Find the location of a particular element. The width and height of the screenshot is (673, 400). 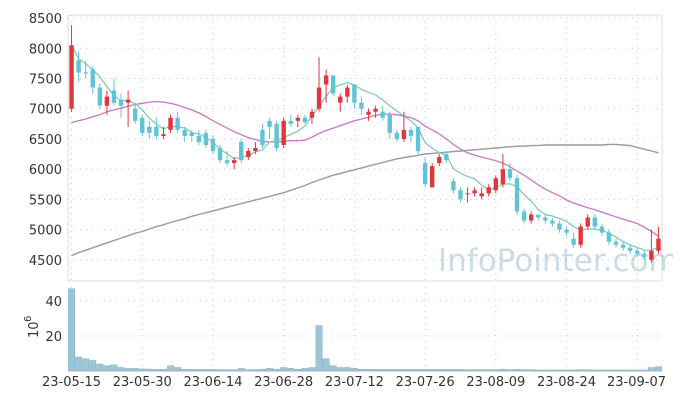

x-tick-label: 23-05-15 is located at coordinates (71, 382).